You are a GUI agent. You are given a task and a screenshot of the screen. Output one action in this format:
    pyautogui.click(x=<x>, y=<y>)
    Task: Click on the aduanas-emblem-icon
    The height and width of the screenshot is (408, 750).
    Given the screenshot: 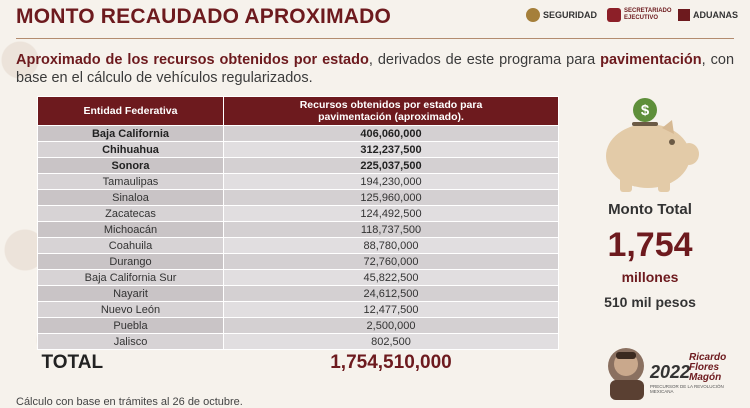 What is the action you would take?
    pyautogui.click(x=684, y=15)
    